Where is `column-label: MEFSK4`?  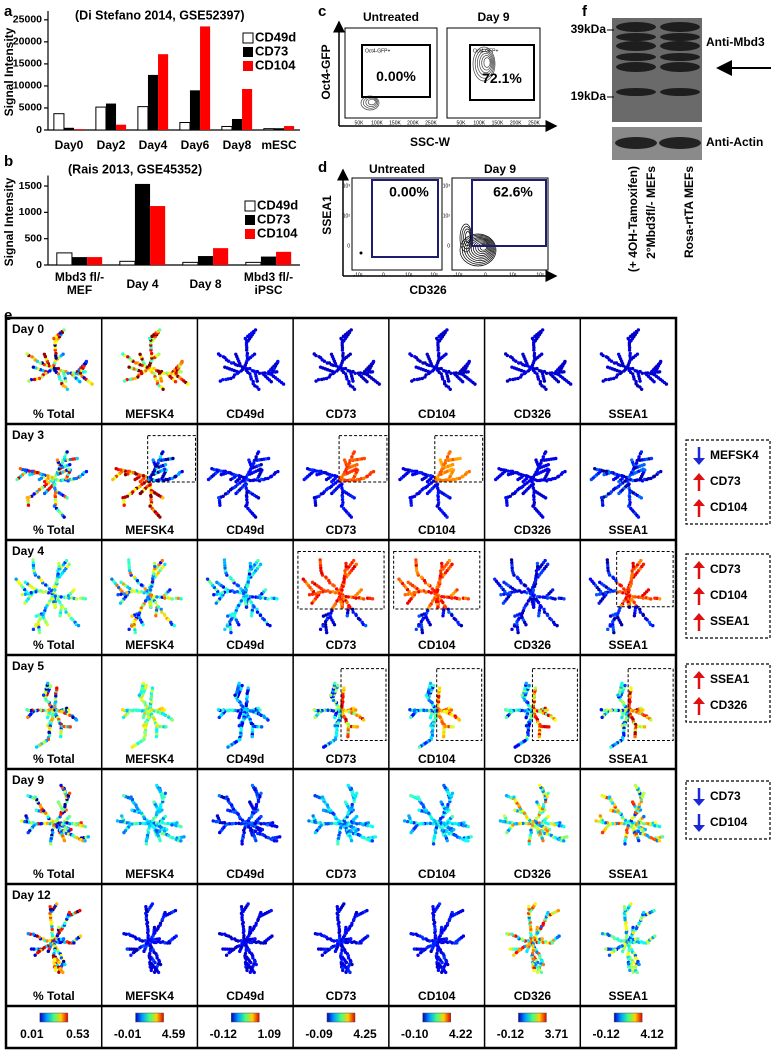
column-label: MEFSK4 is located at coordinates (149, 874).